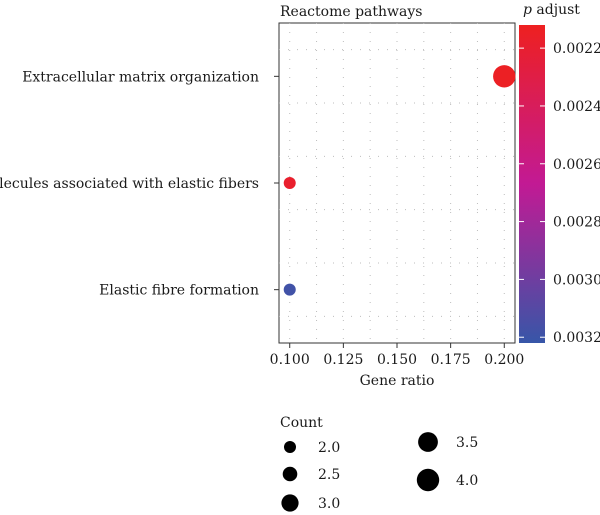  Describe the element at coordinates (576, 280) in the screenshot. I see `color-bar-tick-label: 0.0030` at that location.